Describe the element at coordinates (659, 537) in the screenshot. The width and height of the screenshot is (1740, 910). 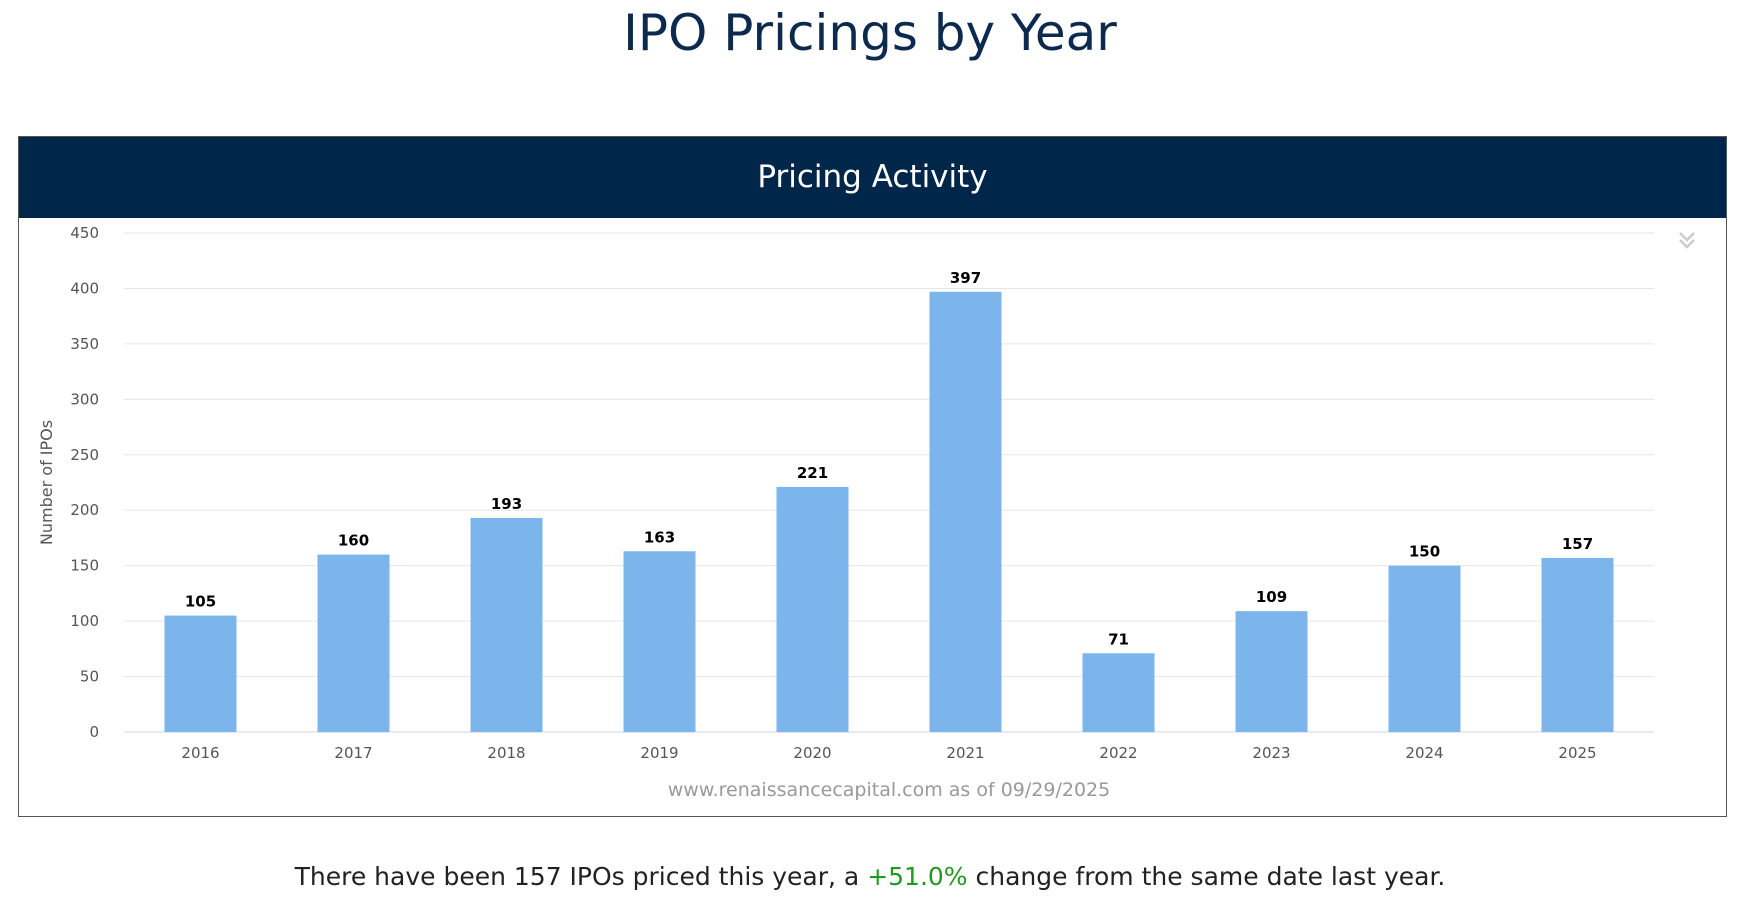
I see `data-label: 163` at that location.